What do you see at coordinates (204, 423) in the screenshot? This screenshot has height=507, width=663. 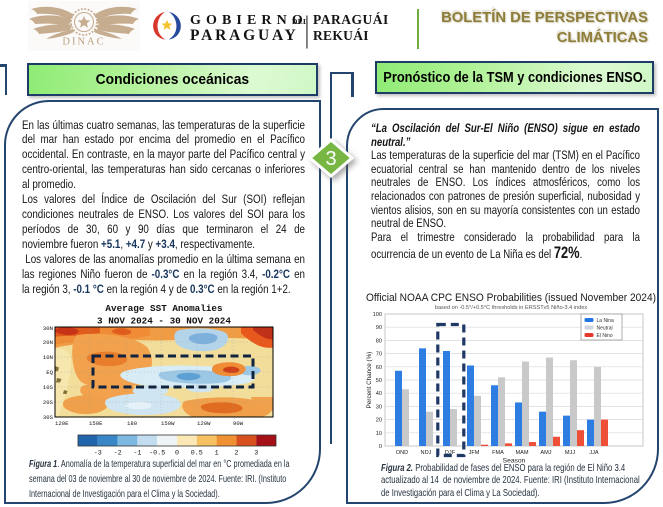 I see `svg-text: 120W` at bounding box center [204, 423].